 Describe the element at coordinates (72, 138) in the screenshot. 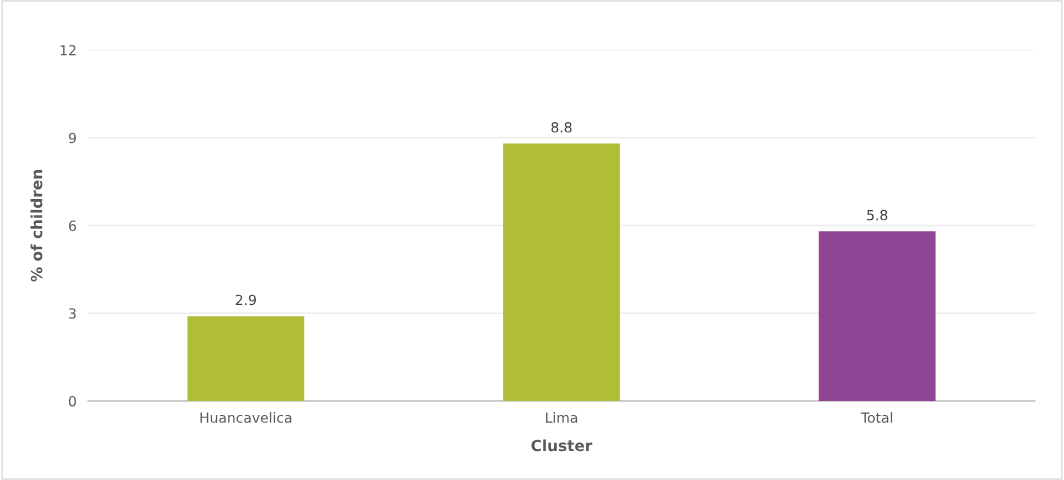

I see `y-tick-label: 9` at that location.